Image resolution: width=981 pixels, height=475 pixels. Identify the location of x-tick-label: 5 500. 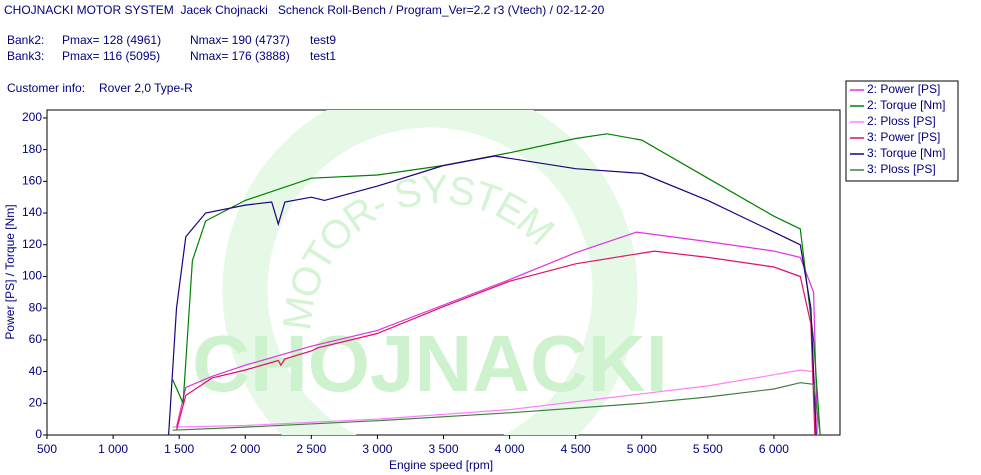
(708, 449).